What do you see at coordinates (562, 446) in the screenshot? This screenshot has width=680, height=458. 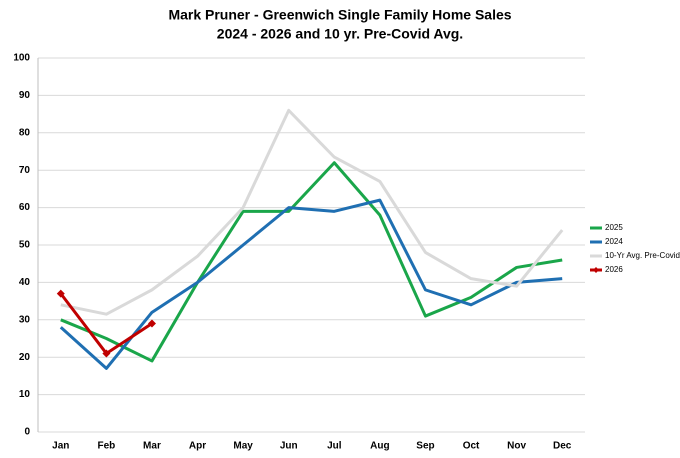 I see `x-tick-label: Dec` at bounding box center [562, 446].